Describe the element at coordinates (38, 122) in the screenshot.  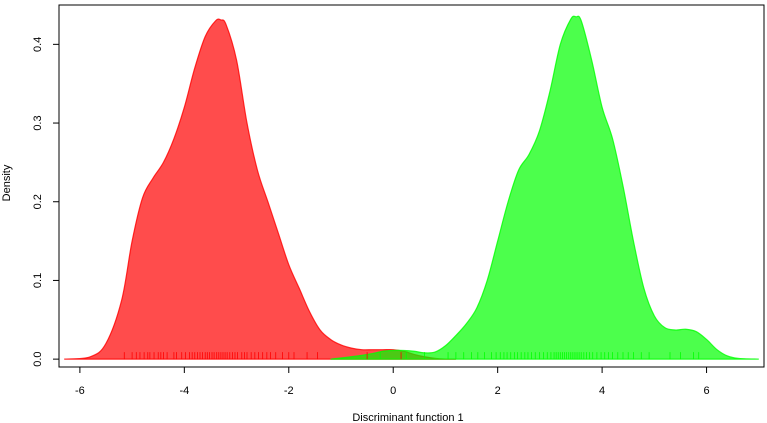
I see `y-tick-label: 0.3` at that location.